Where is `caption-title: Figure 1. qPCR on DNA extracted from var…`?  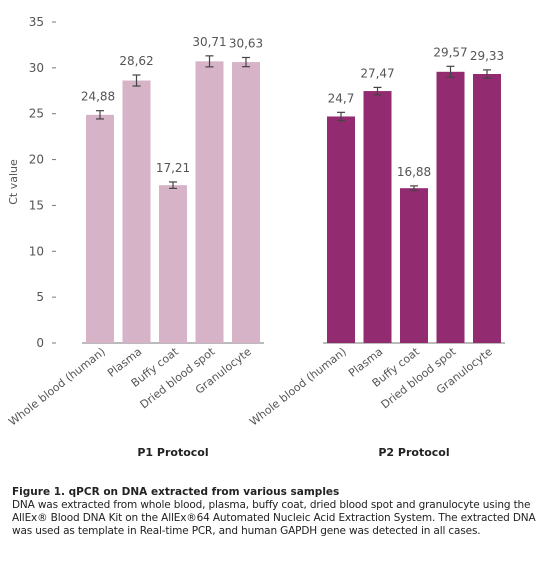 caption-title: Figure 1. qPCR on DNA extracted from var… is located at coordinates (176, 492).